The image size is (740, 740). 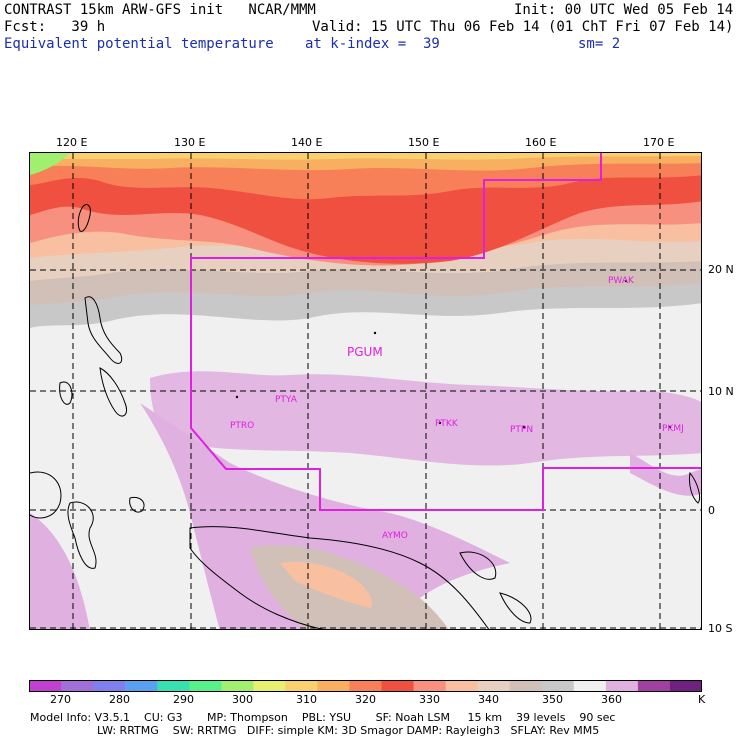 I want to click on coast-luzon, so click(x=103, y=330).